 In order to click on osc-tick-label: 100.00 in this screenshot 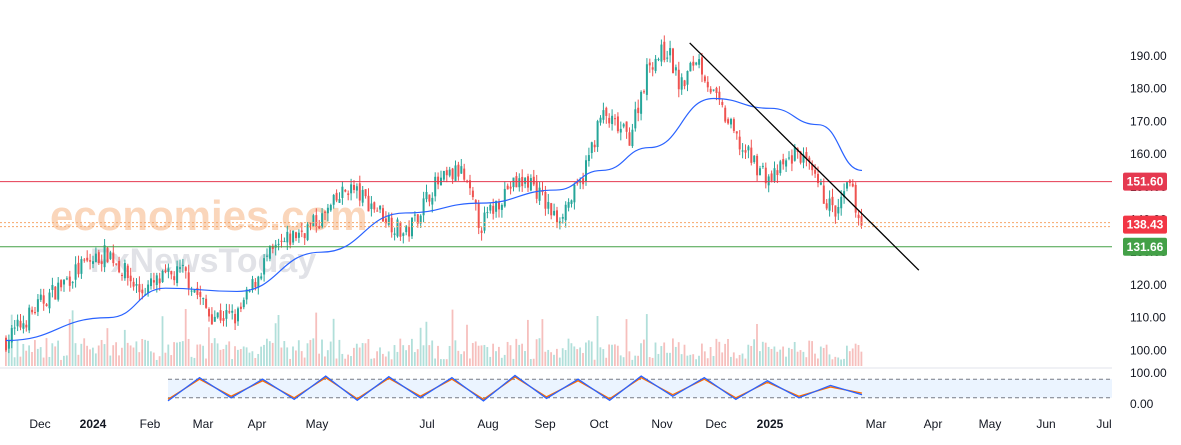, I will do `click(1148, 373)`.